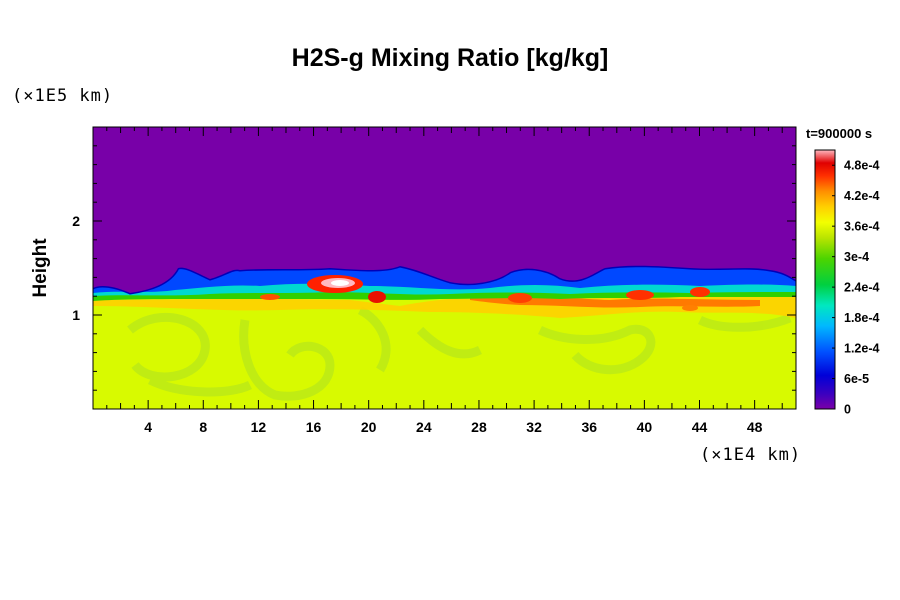 The height and width of the screenshot is (600, 900). What do you see at coordinates (369, 427) in the screenshot?
I see `x-tick-label: 20` at bounding box center [369, 427].